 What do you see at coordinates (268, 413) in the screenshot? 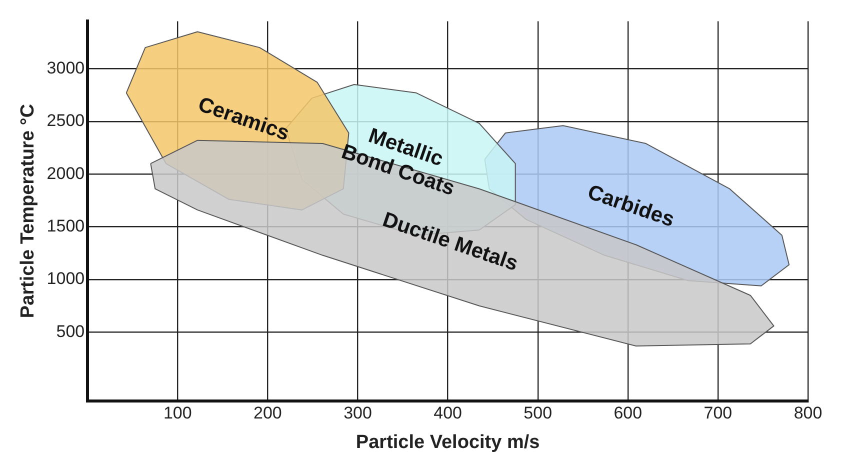
I see `x-tick-label: 200` at bounding box center [268, 413].